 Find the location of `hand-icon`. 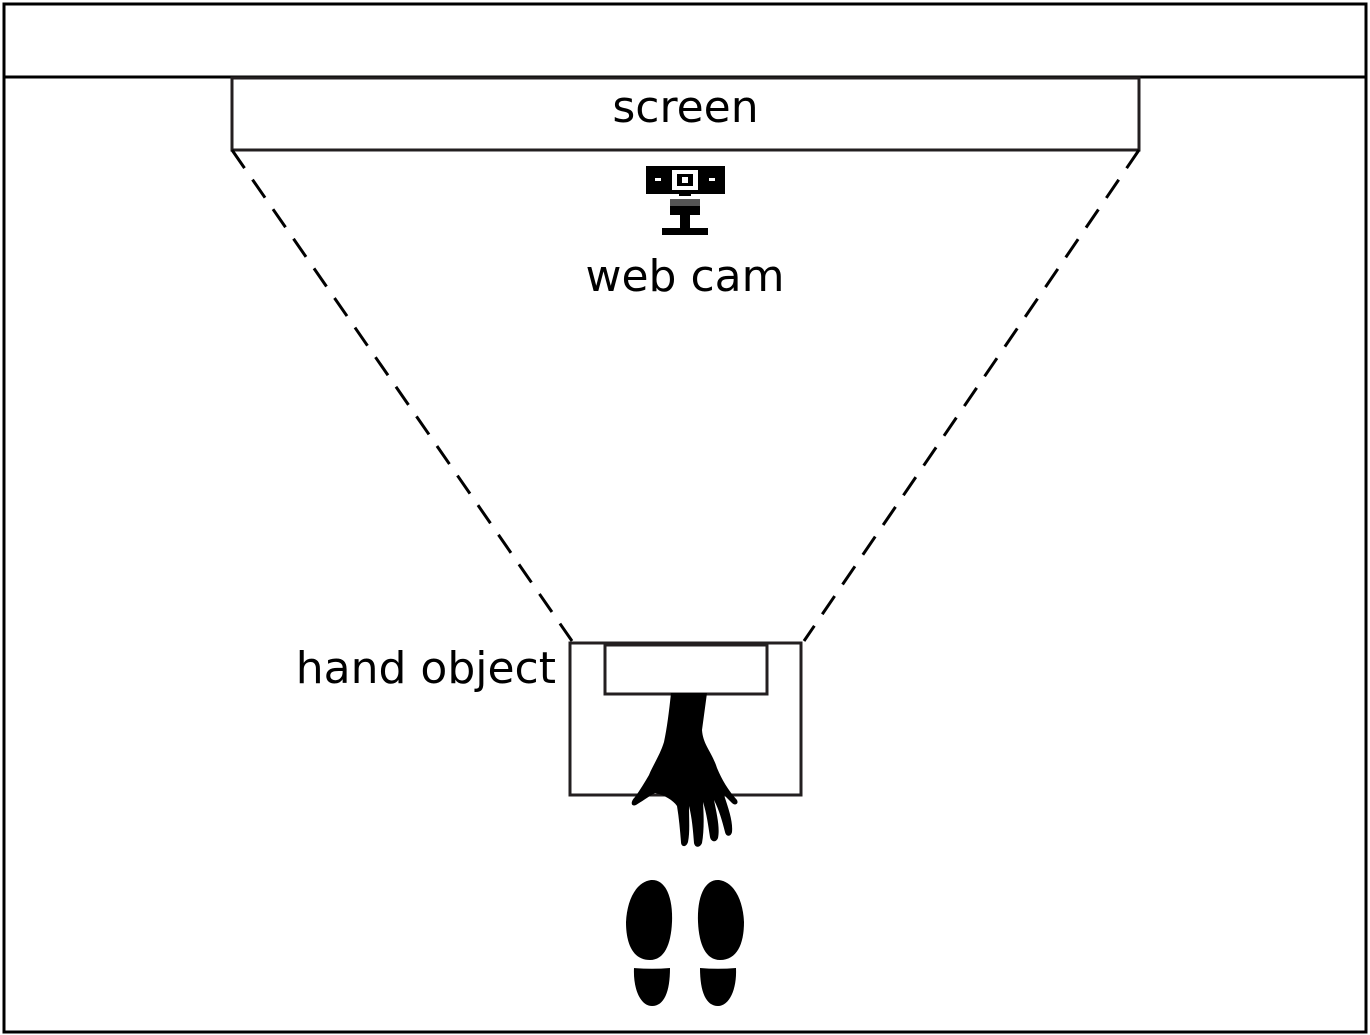

hand-icon is located at coordinates (684, 770).